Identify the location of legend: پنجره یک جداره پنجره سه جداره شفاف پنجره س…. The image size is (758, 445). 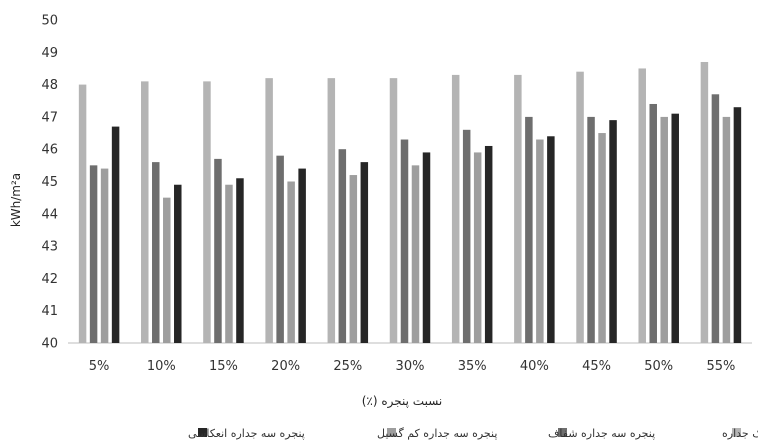
(473, 433).